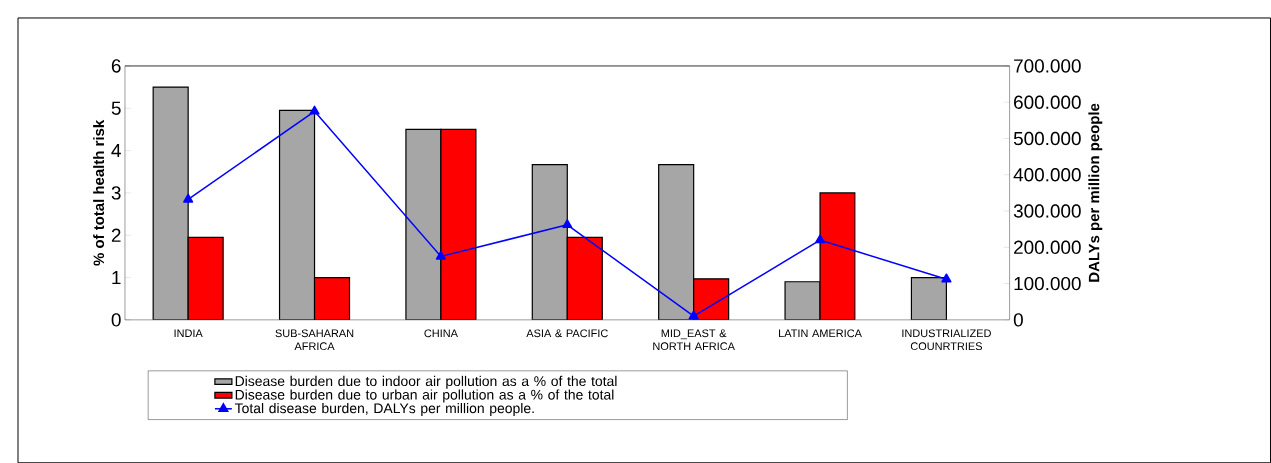 Image resolution: width=1271 pixels, height=463 pixels. I want to click on y-tick-label: 4, so click(116, 150).